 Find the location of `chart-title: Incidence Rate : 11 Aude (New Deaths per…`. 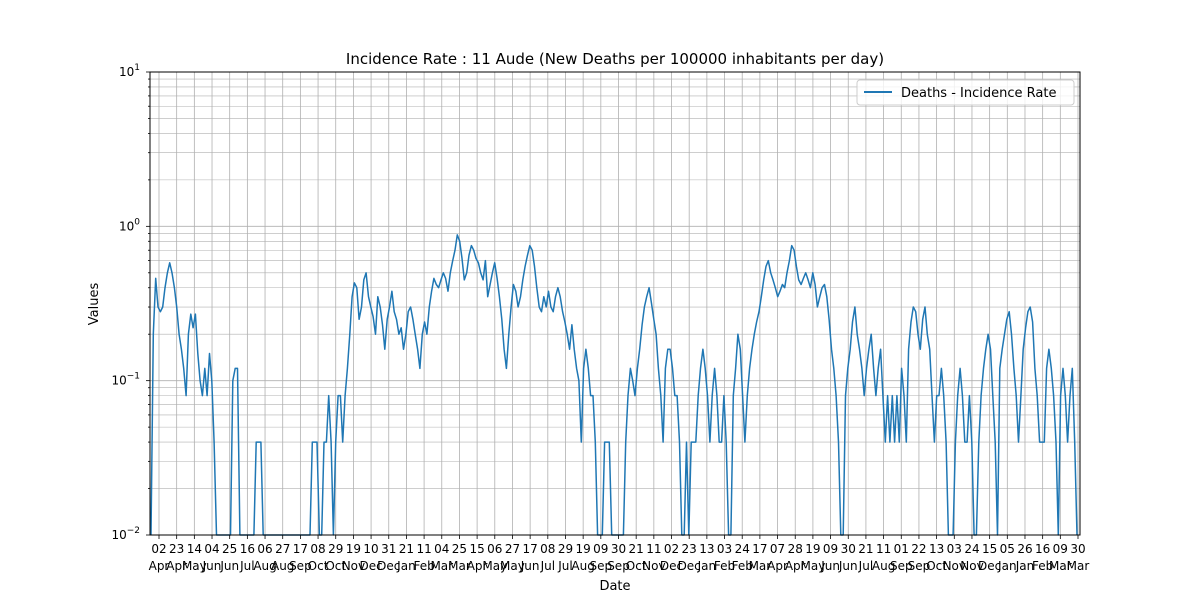

chart-title: Incidence Rate : 11 Aude (New Deaths per… is located at coordinates (615, 59).